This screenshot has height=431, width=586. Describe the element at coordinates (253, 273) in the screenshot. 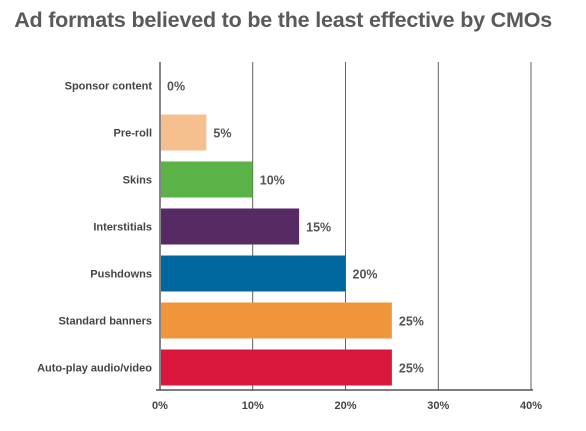

I see `bar-pushdowns` at that location.